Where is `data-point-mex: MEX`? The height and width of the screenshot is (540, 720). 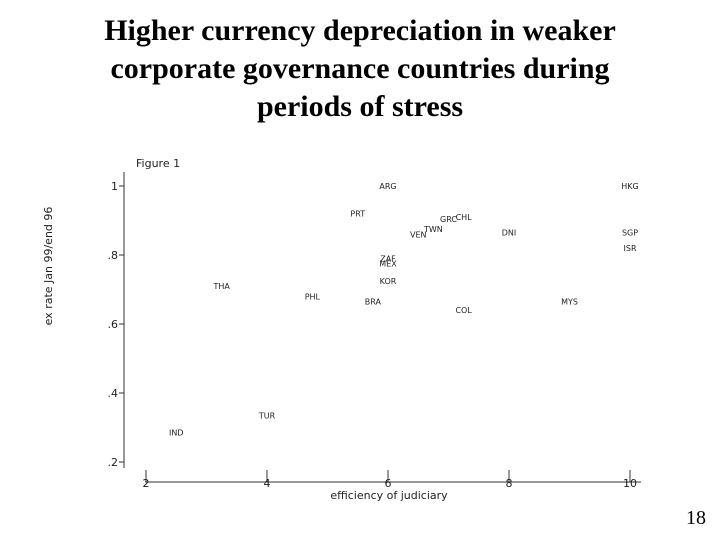
data-point-mex: MEX is located at coordinates (388, 264).